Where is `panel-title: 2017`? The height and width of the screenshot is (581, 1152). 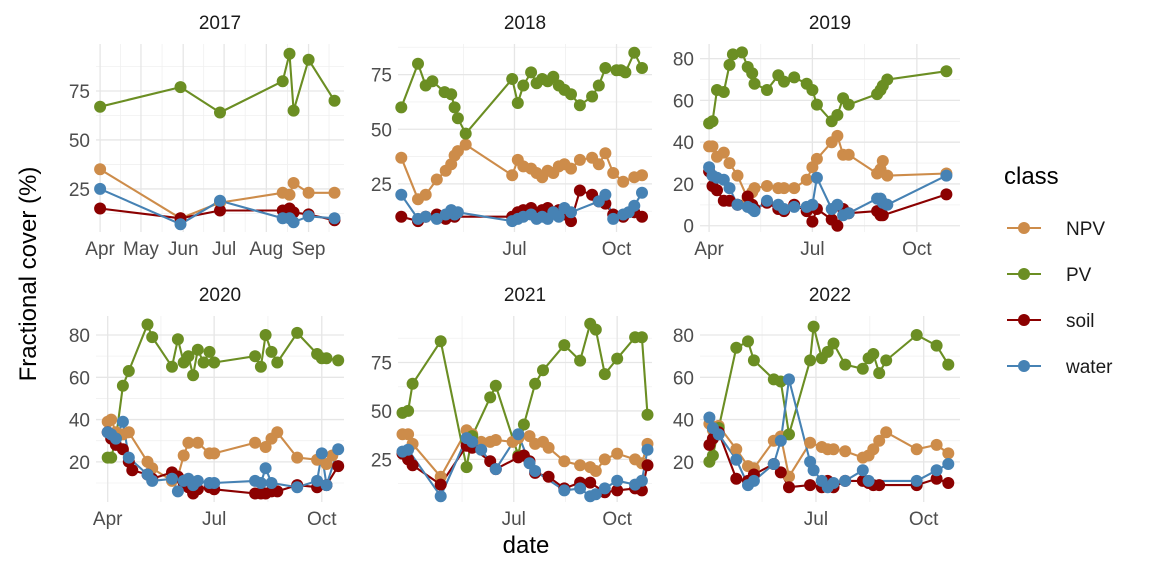 panel-title: 2017 is located at coordinates (220, 23).